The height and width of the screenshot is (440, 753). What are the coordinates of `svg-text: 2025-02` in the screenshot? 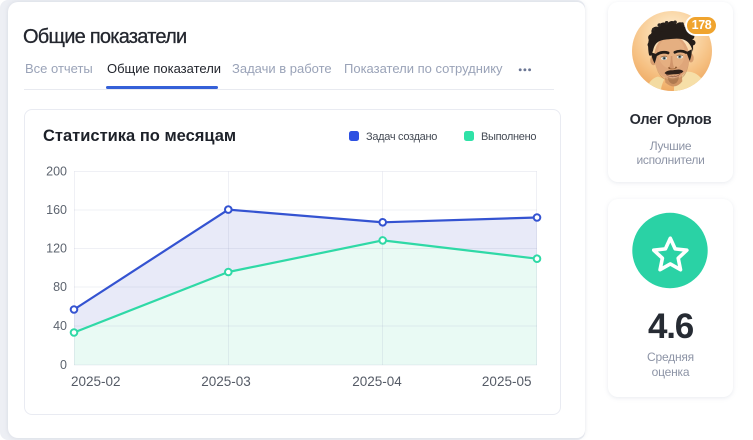 It's located at (96, 381).